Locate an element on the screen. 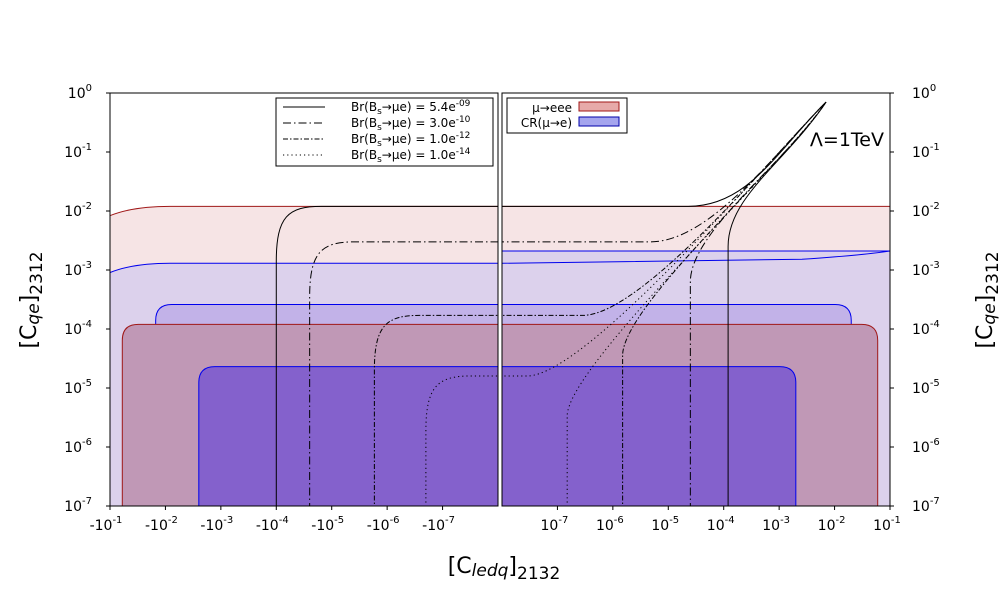 The image size is (1000, 600). x-tick-label-right: 10⁻⁶ is located at coordinates (610, 524).